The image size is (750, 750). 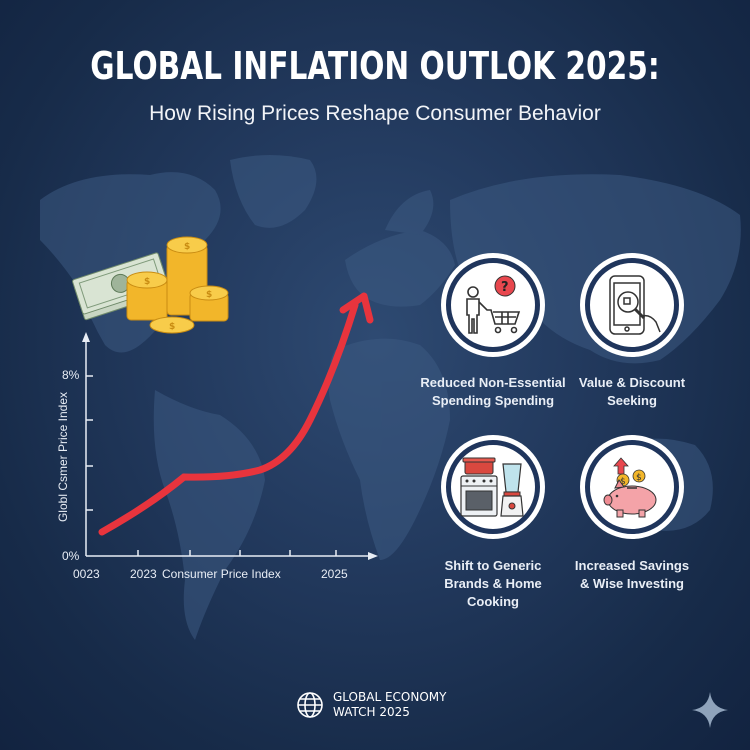 What do you see at coordinates (493, 382) in the screenshot?
I see `card-label-line: Reduced Non-Essential` at bounding box center [493, 382].